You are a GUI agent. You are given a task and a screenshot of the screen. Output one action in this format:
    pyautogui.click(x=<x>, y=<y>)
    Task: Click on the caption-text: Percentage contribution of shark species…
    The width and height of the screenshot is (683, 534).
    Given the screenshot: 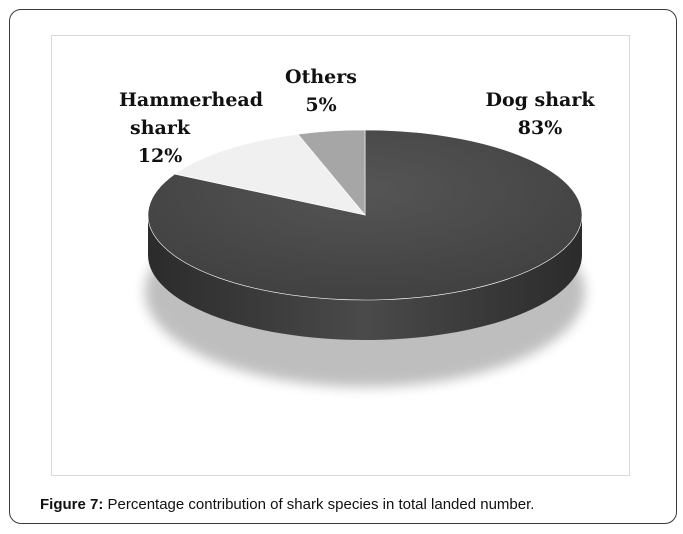 What is the action you would take?
    pyautogui.click(x=319, y=504)
    